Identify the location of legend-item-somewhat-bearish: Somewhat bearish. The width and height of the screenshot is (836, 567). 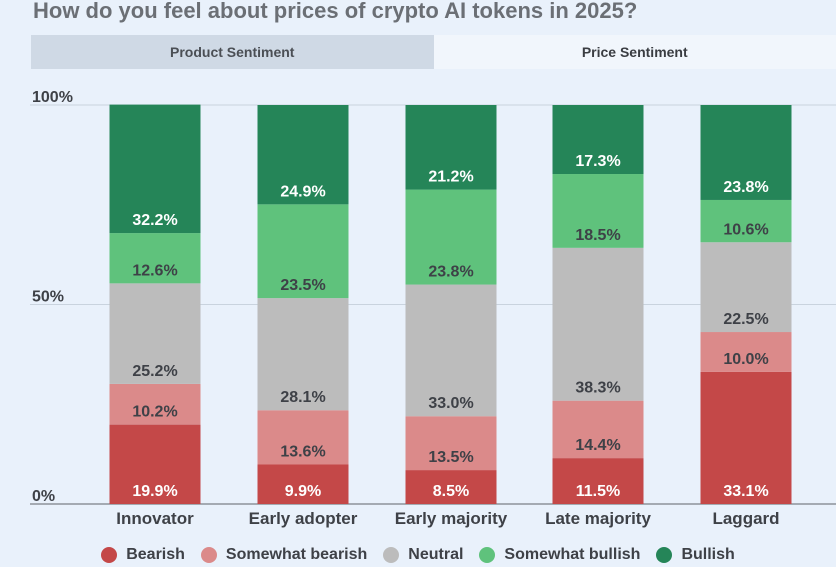
(284, 555).